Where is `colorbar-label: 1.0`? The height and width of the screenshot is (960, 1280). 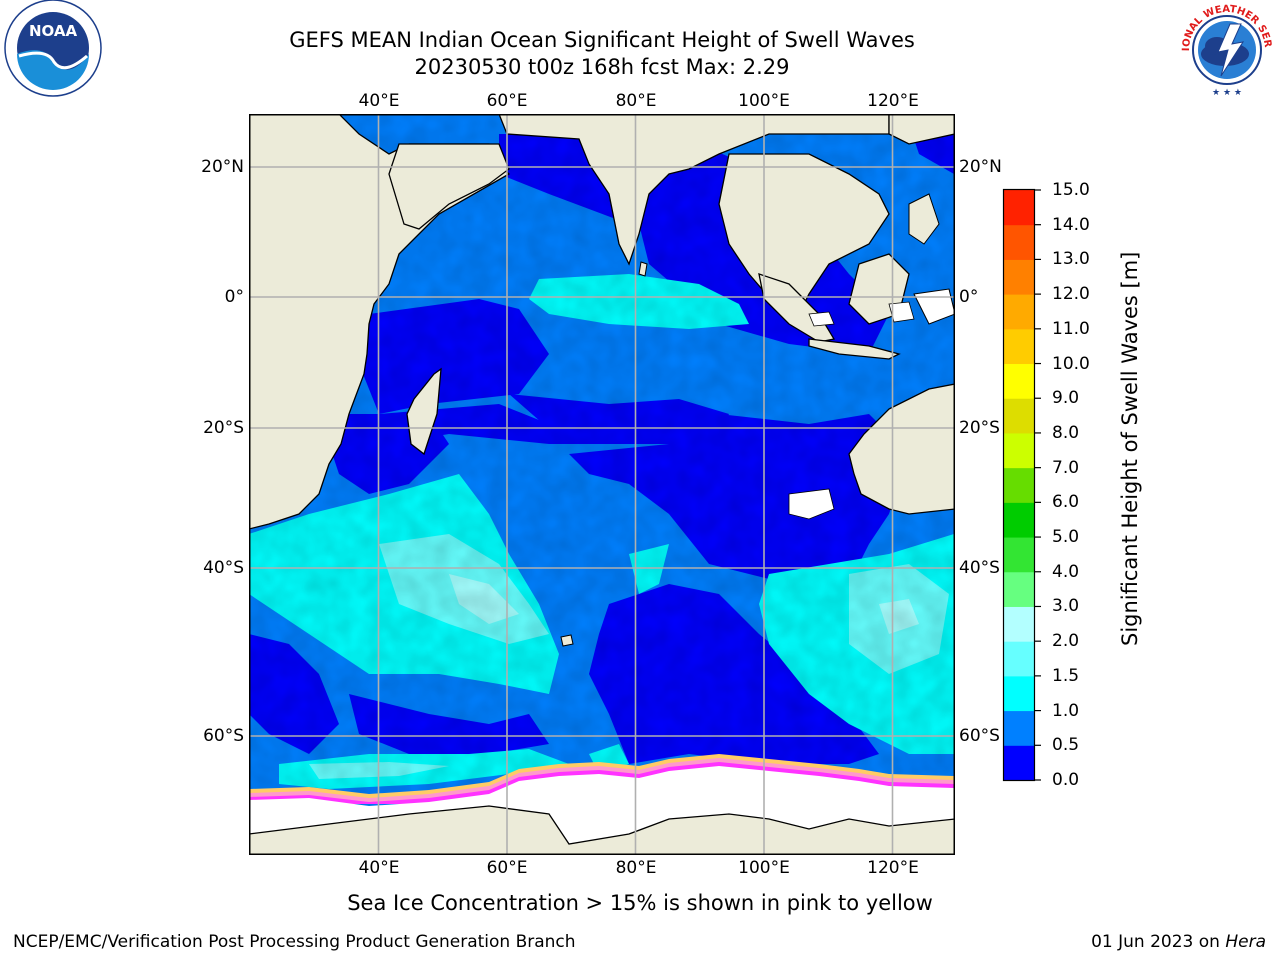
colorbar-label: 1.0 is located at coordinates (1066, 710).